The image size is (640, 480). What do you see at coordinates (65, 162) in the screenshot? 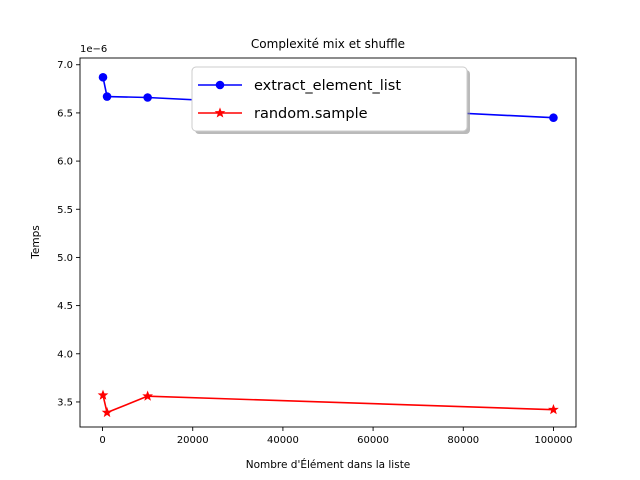
I see `y-tick-label: 6.0` at bounding box center [65, 162].